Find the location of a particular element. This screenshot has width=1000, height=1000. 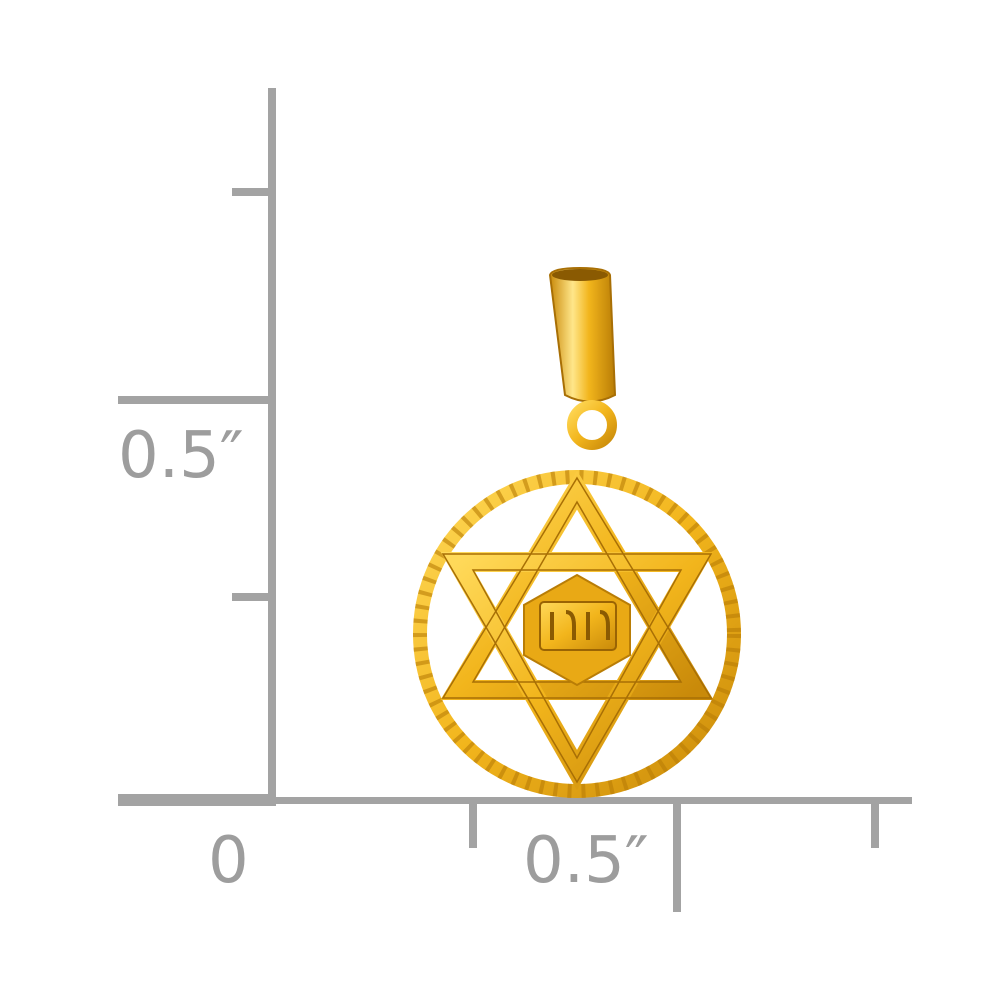

ruler-vertical-label: 0.5″ is located at coordinates (181, 456).